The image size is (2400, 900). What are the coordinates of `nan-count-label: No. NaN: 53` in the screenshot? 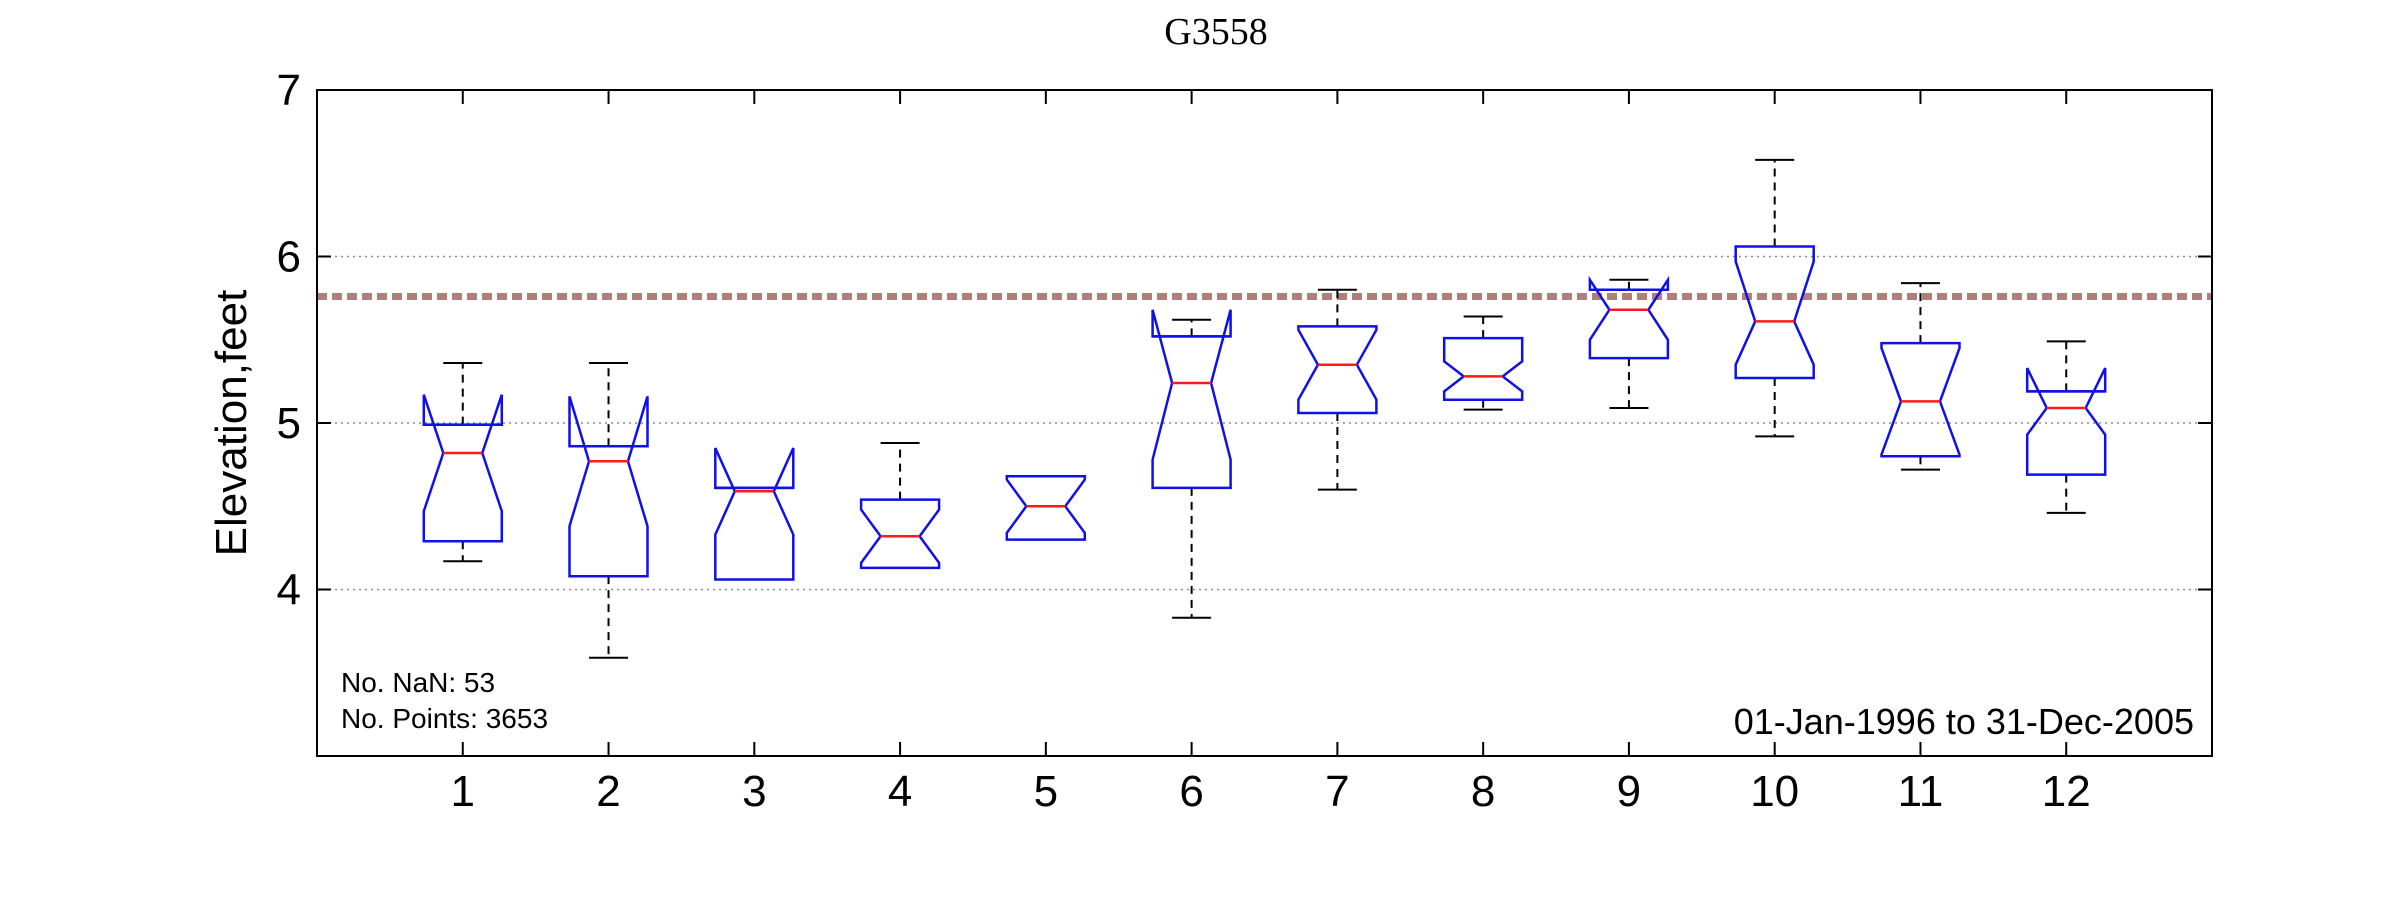 It's located at (418, 682).